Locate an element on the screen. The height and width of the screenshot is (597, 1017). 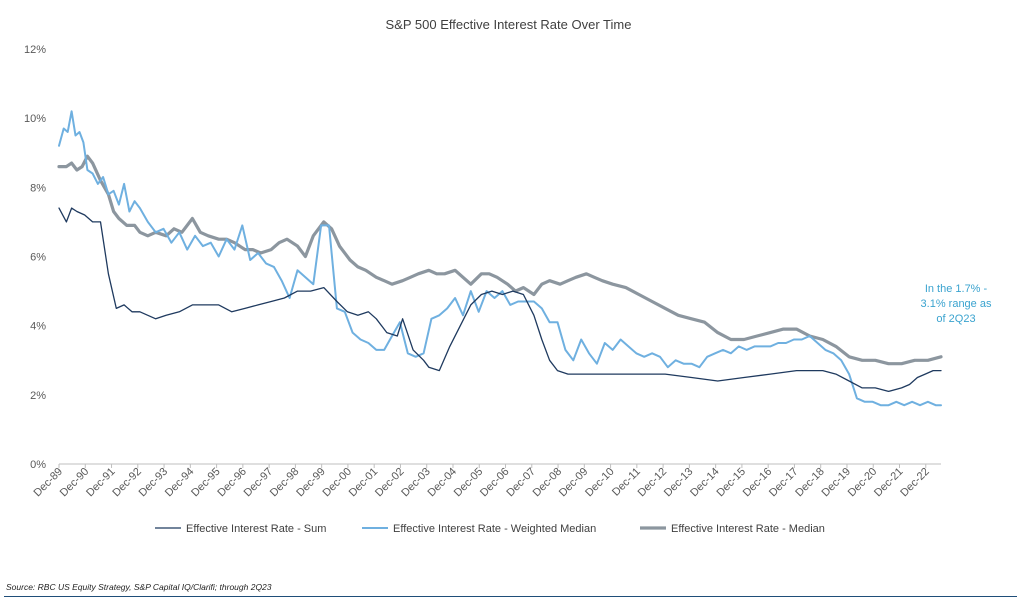
y-tick-label: 10% is located at coordinates (35, 119).